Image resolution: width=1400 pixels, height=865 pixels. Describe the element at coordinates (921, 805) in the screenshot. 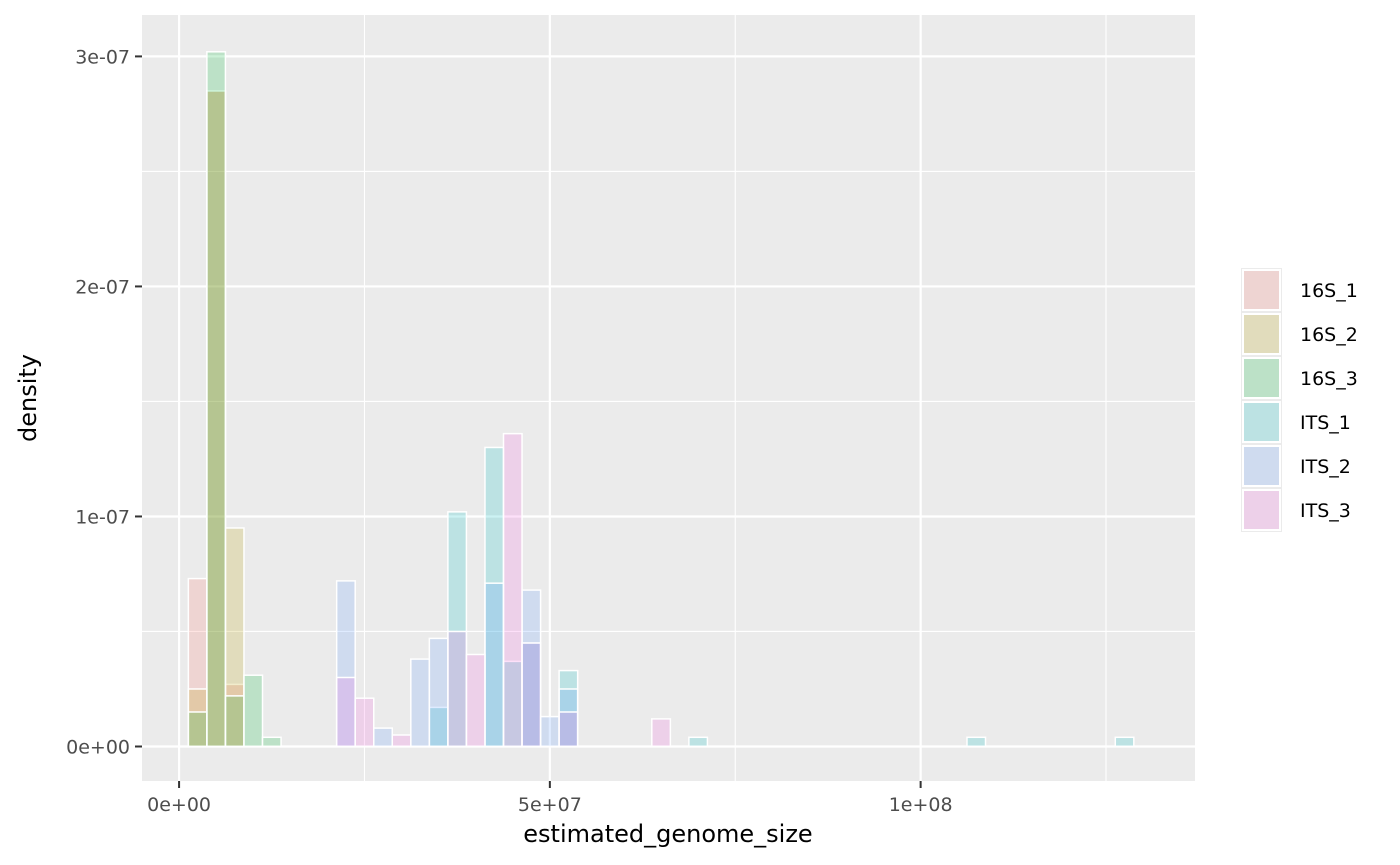

I see `x-tick-label: 1e+08` at that location.